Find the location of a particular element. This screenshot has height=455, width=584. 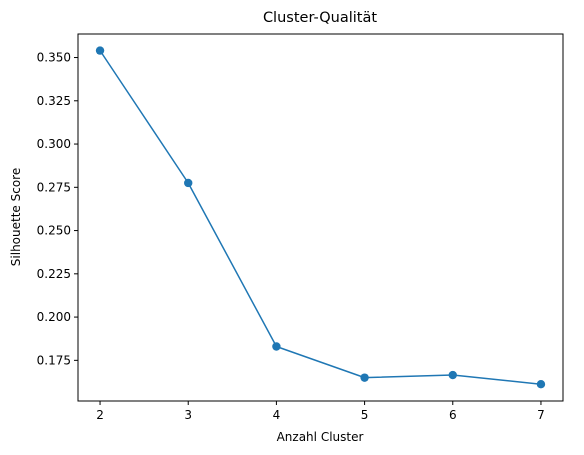

x-tick-label: 4 is located at coordinates (277, 415).